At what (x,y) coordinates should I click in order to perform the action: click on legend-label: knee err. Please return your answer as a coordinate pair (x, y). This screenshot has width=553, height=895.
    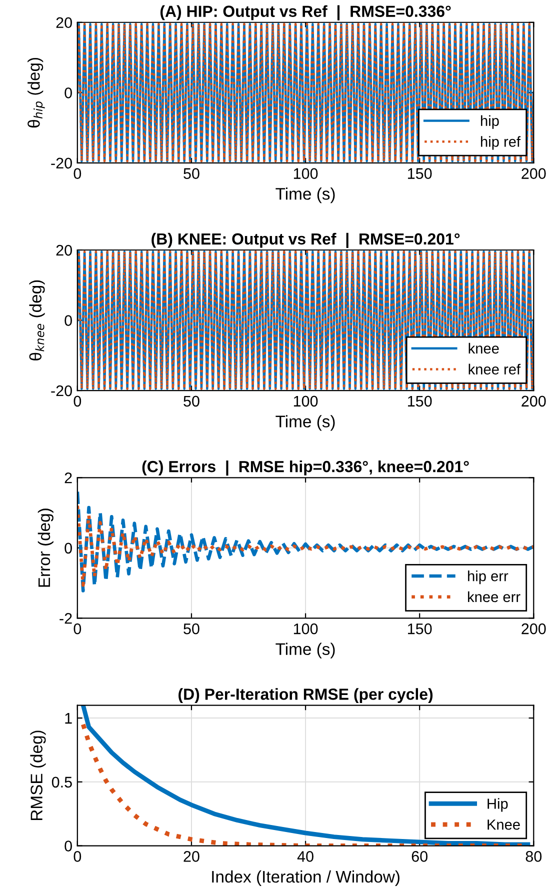
    Looking at the image, I should click on (494, 596).